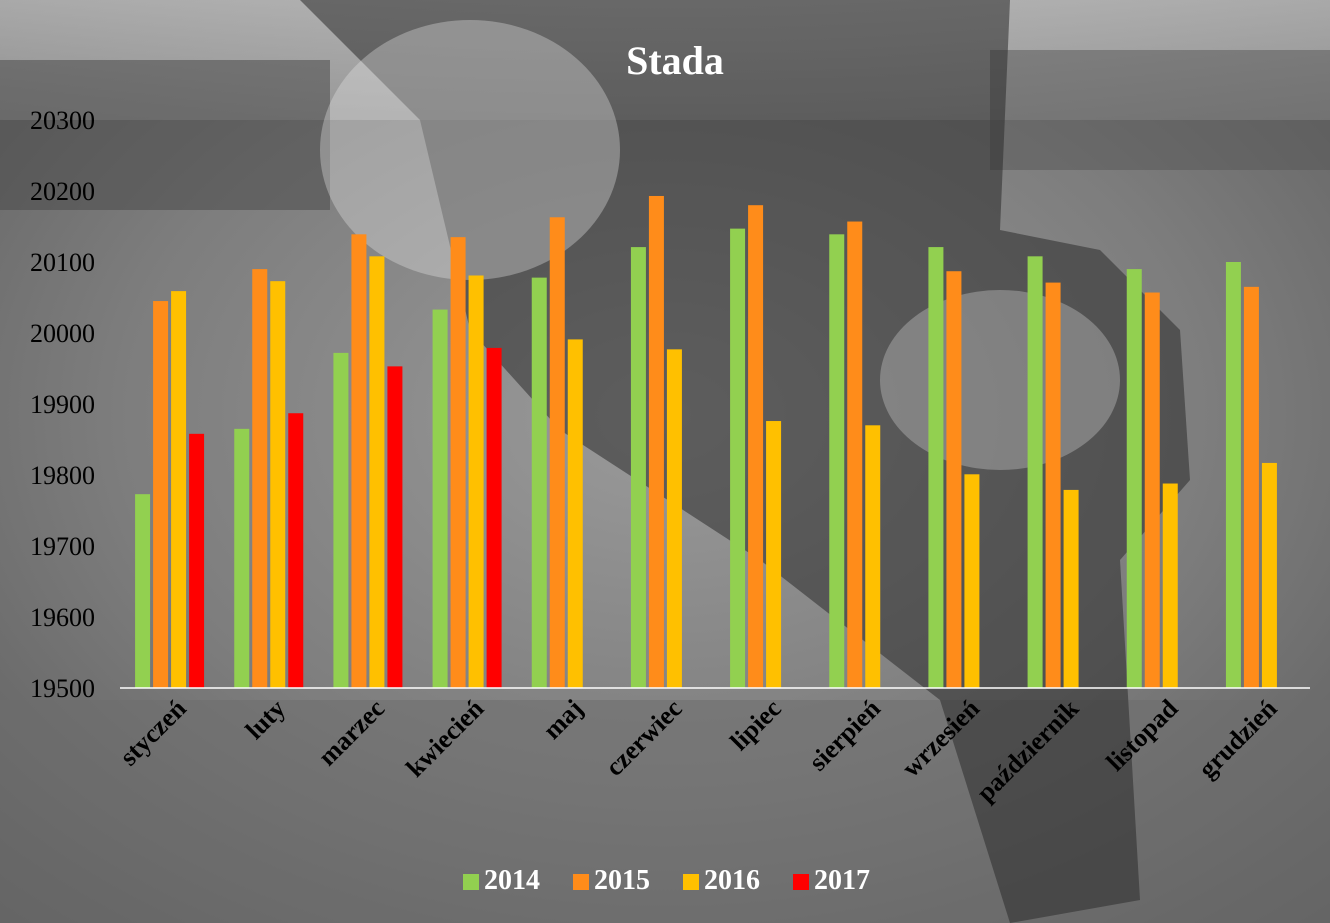  Describe the element at coordinates (581, 882) in the screenshot. I see `legend-swatch-2015` at that location.